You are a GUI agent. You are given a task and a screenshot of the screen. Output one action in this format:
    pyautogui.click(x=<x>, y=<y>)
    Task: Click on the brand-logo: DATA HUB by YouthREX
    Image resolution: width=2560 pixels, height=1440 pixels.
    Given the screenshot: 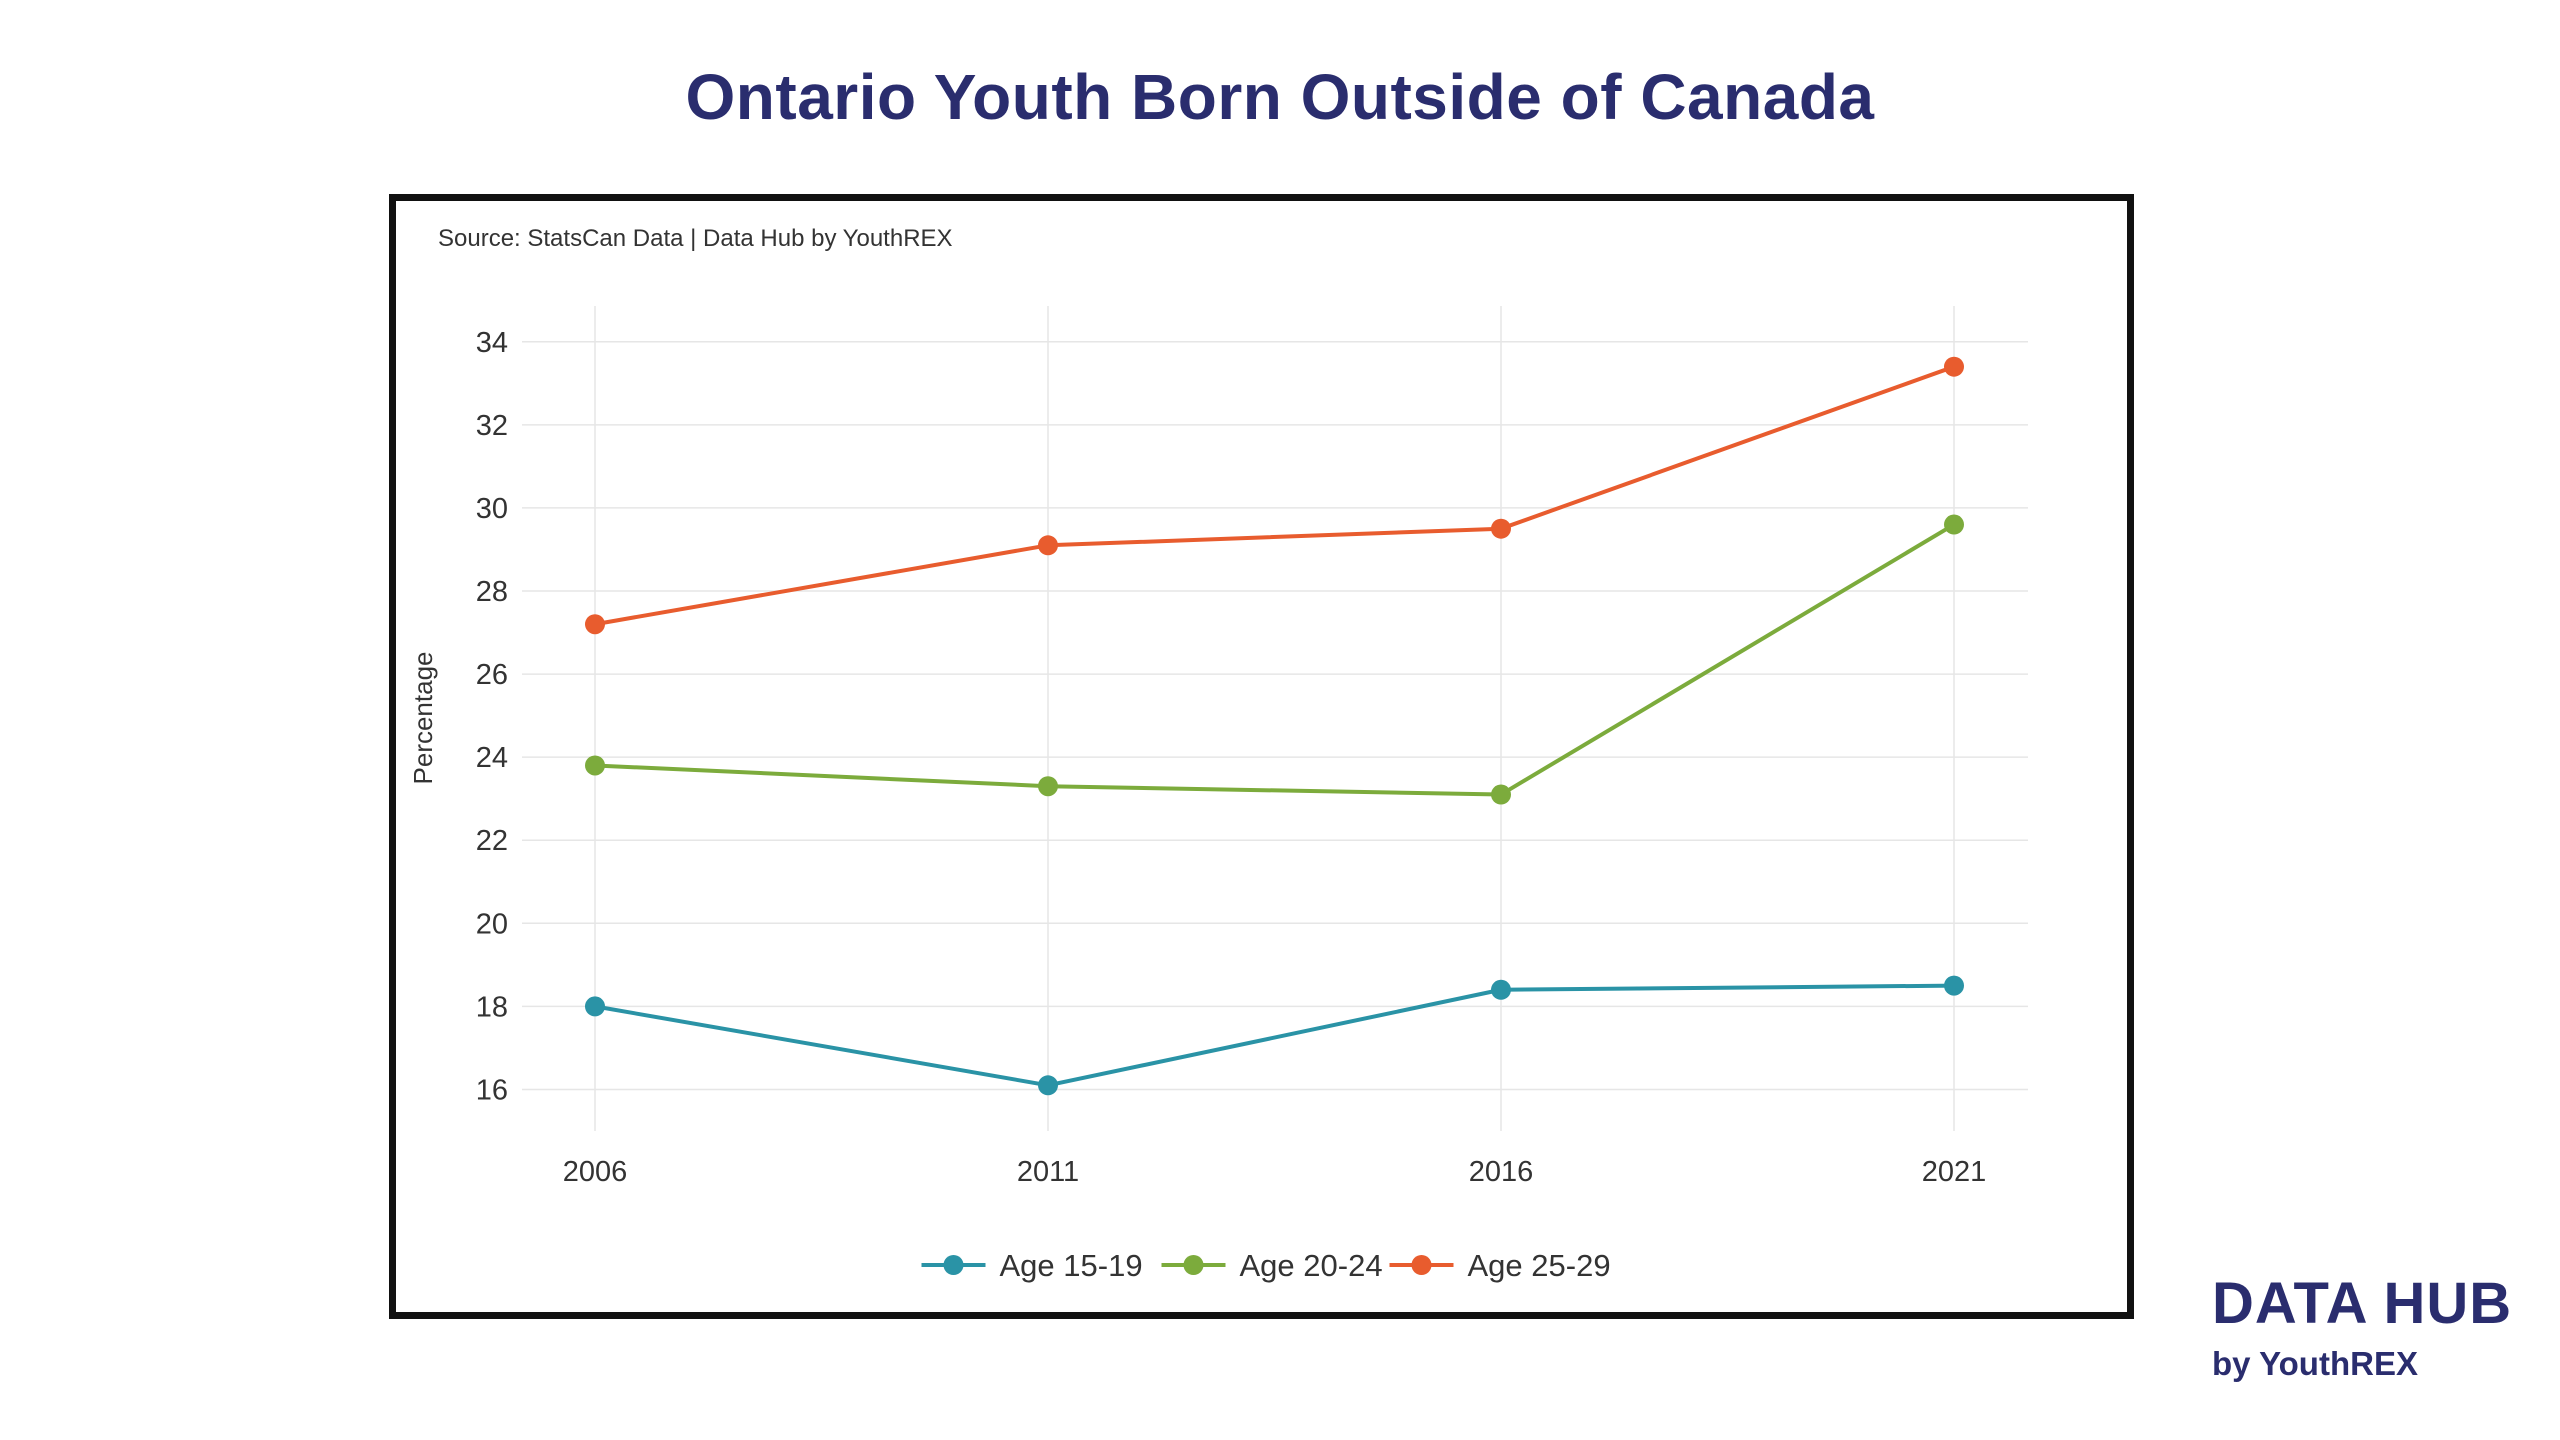 What is the action you would take?
    pyautogui.click(x=2362, y=1326)
    